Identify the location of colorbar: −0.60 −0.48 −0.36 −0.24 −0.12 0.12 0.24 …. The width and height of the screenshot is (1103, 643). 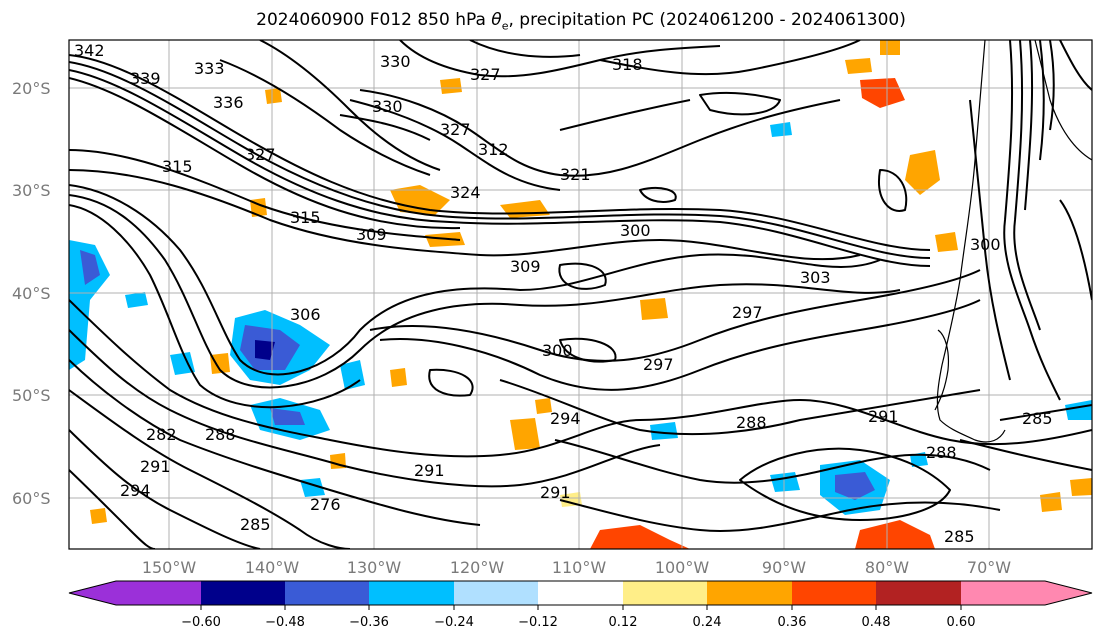
(580, 605).